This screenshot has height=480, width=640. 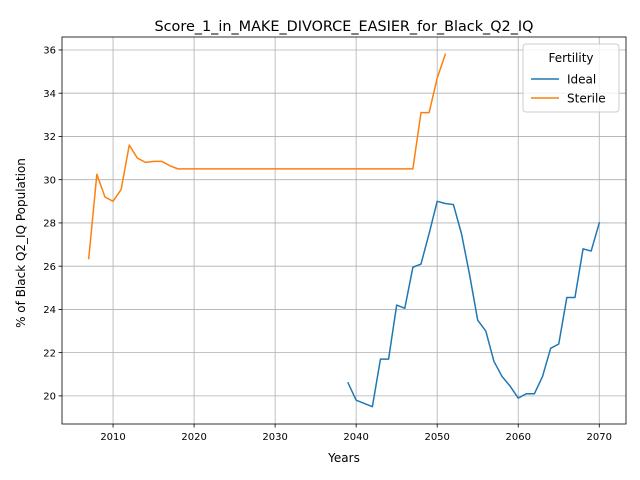 What do you see at coordinates (49, 396) in the screenshot?
I see `y-tick-label: 20` at bounding box center [49, 396].